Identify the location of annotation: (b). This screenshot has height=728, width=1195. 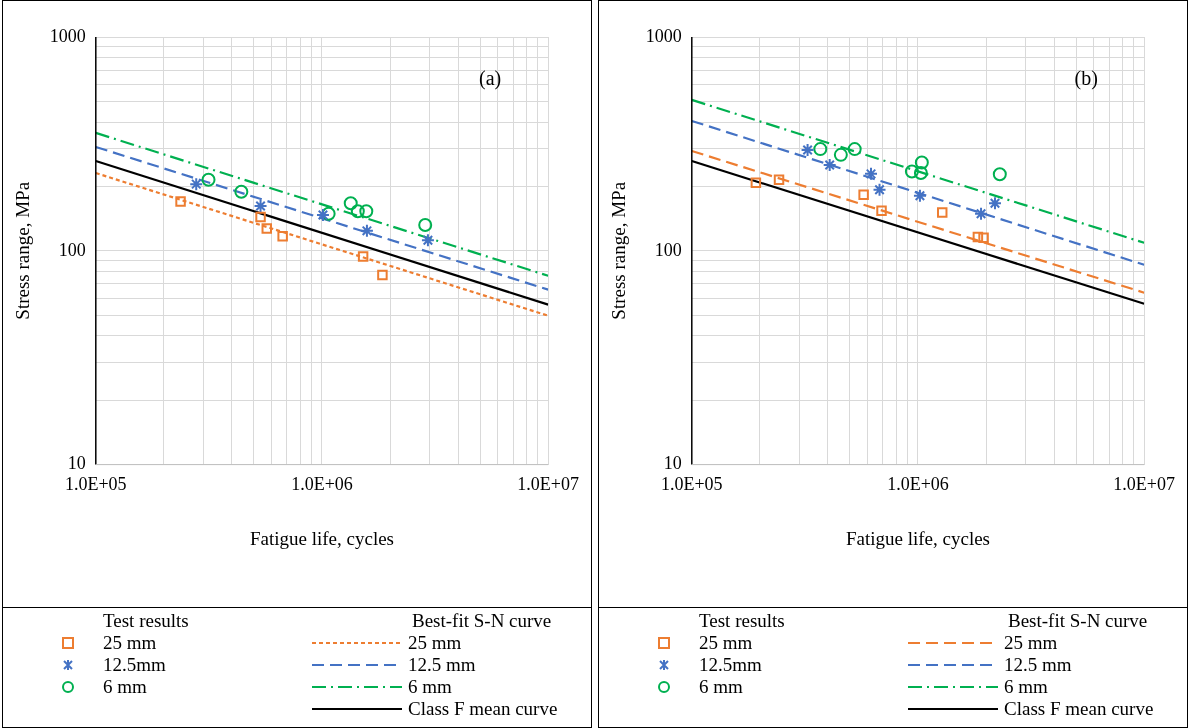
(1086, 78).